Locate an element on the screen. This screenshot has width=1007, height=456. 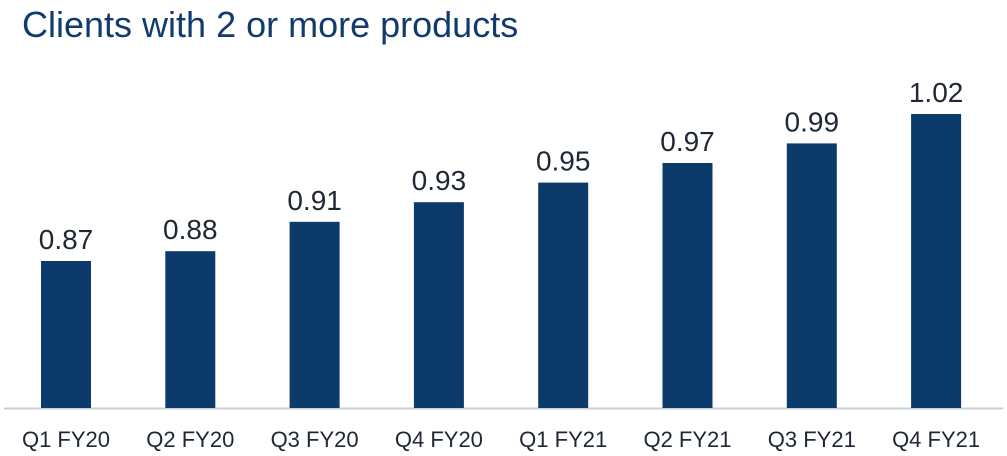
bar-value-label-6: 0.99 is located at coordinates (812, 121).